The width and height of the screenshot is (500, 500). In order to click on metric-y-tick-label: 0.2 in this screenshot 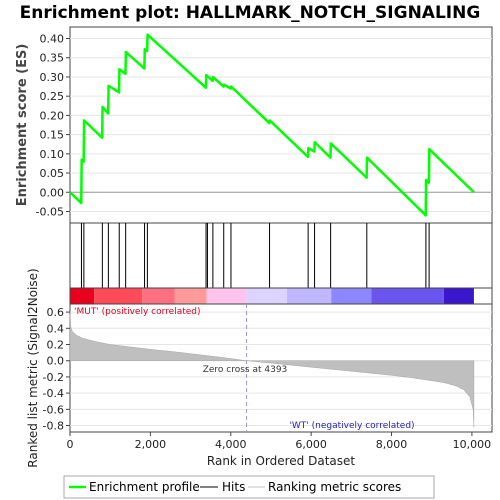, I will do `click(56, 345)`.